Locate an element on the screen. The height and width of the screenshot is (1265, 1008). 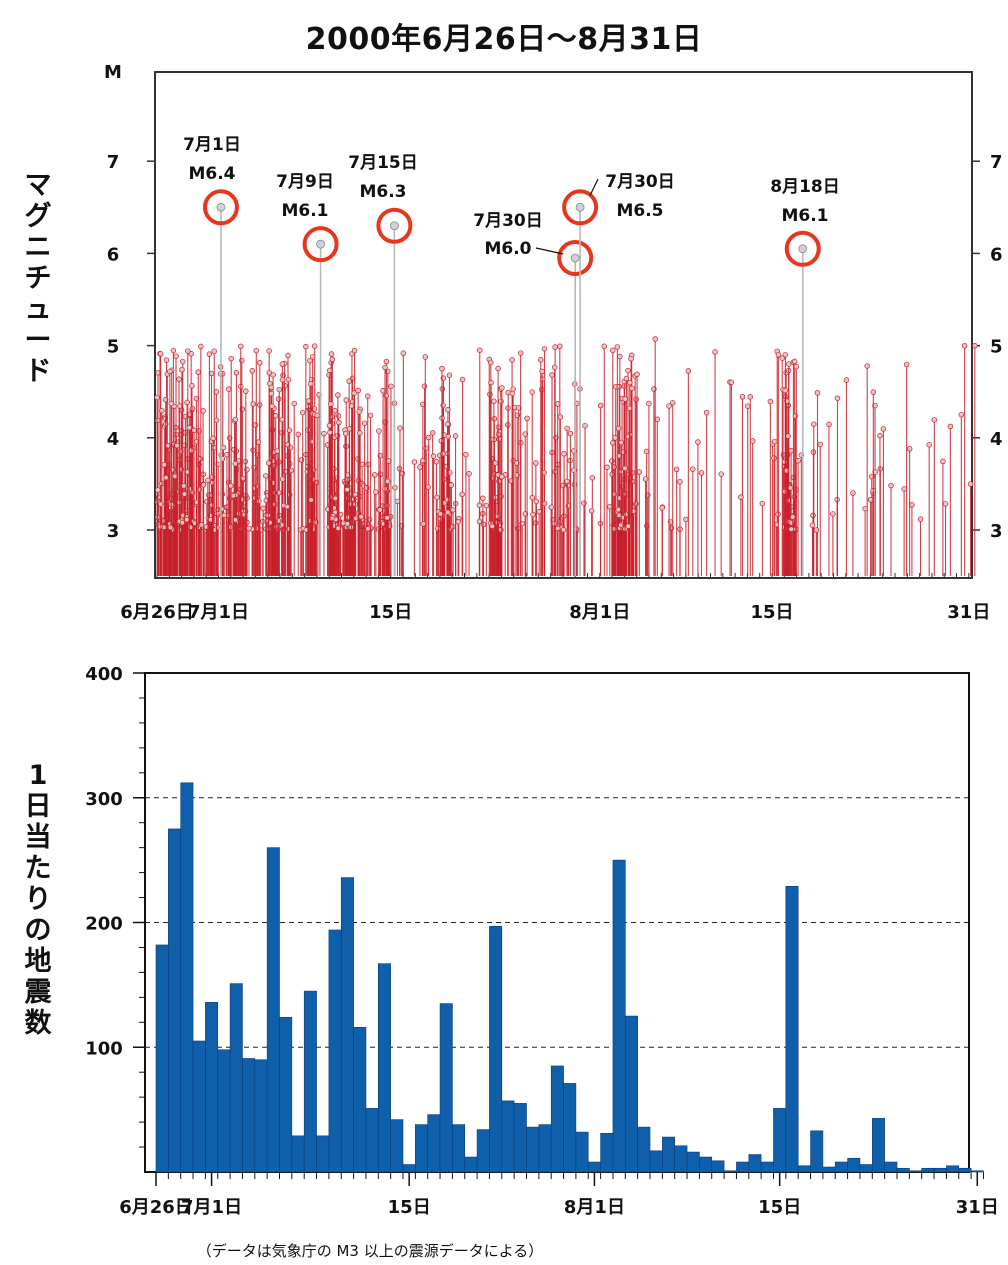
daily-count-ytick-label: 400 is located at coordinates (104, 674).